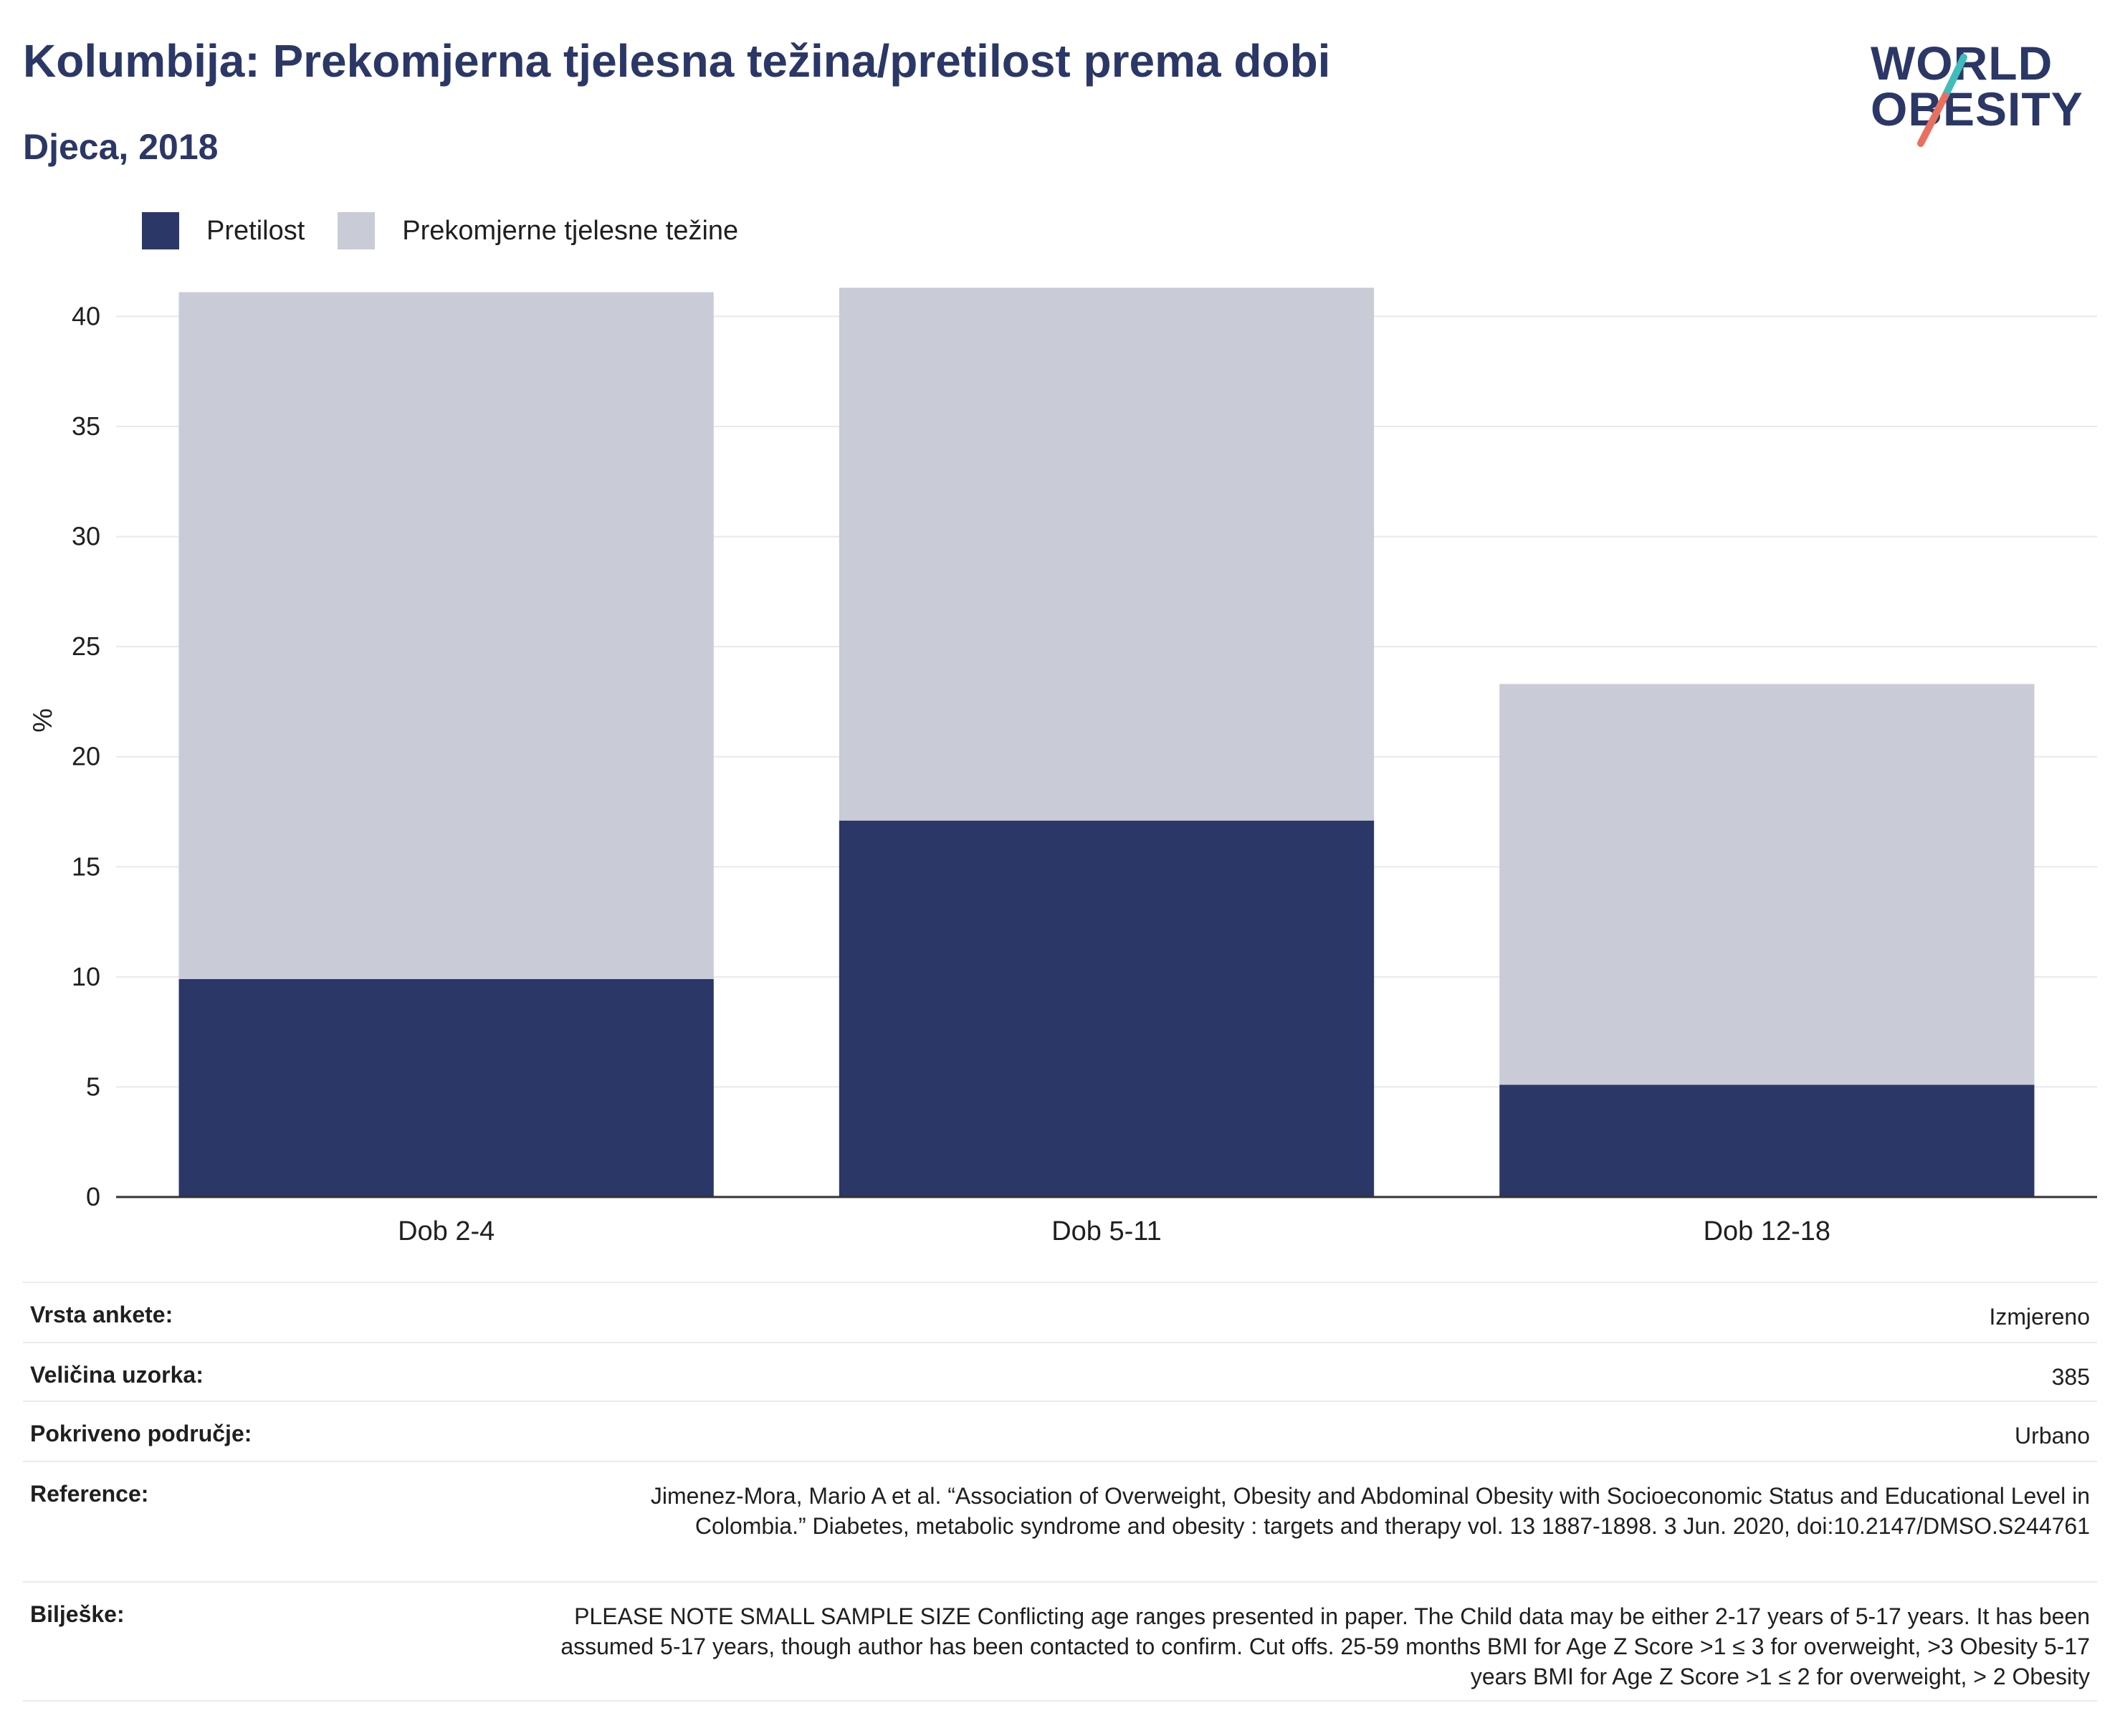  What do you see at coordinates (121, 147) in the screenshot?
I see `chart-subtitle: Djeca, 2018` at bounding box center [121, 147].